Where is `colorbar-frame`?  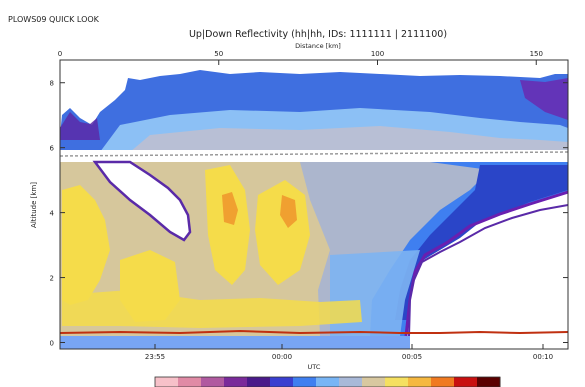
colorbar-frame is located at coordinates (327, 381).